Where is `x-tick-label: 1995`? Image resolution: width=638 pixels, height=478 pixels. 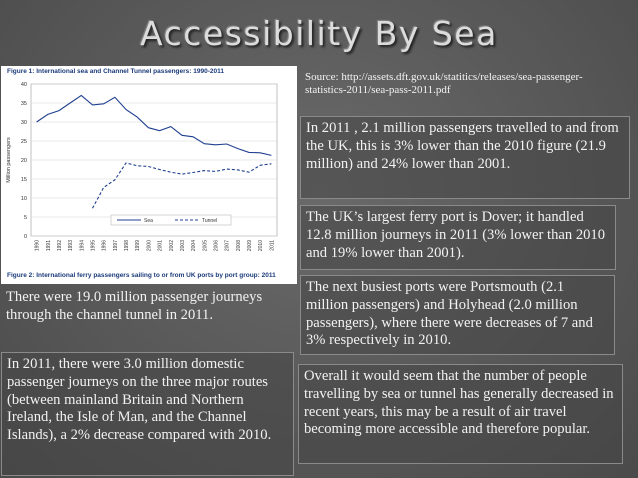 x-tick-label: 1995 is located at coordinates (94, 245).